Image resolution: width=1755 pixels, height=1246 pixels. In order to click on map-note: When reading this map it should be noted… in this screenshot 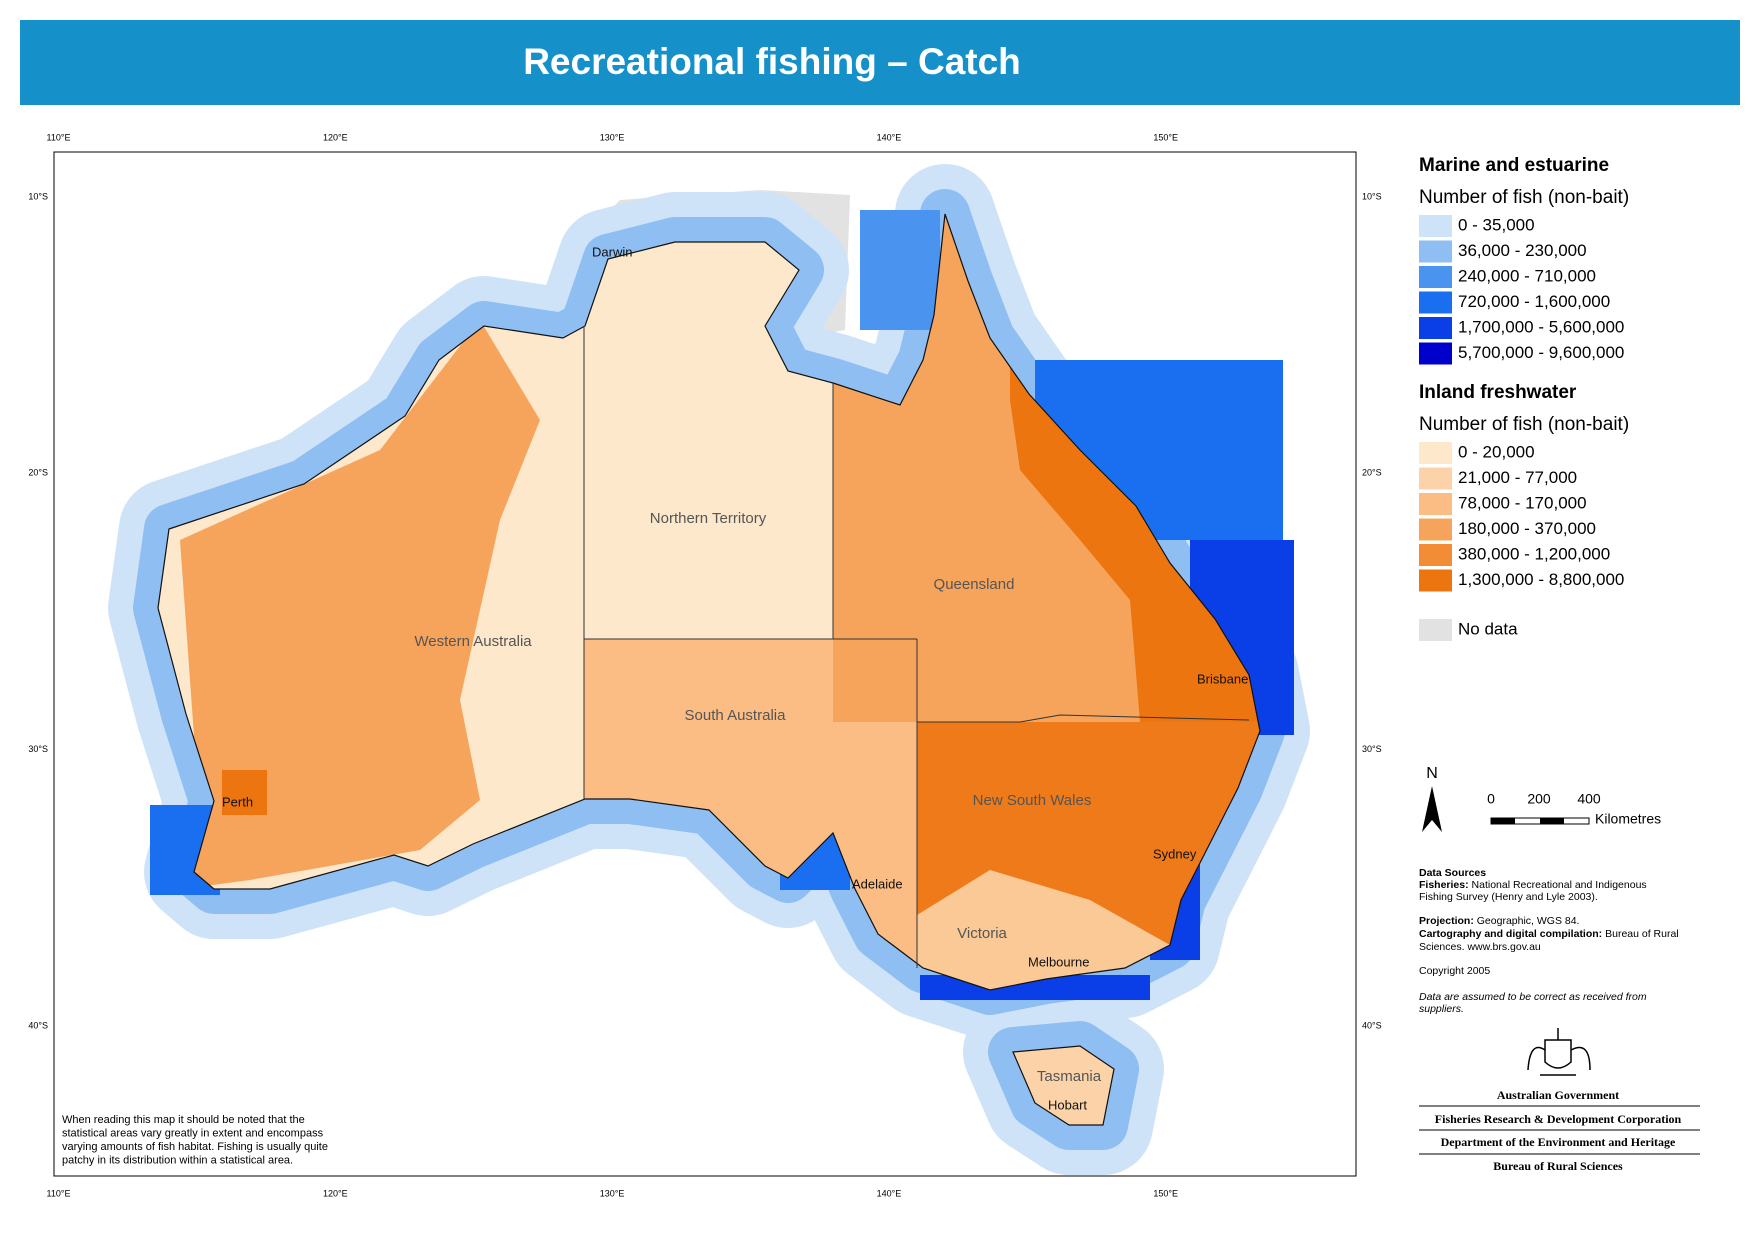, I will do `click(195, 1140)`.